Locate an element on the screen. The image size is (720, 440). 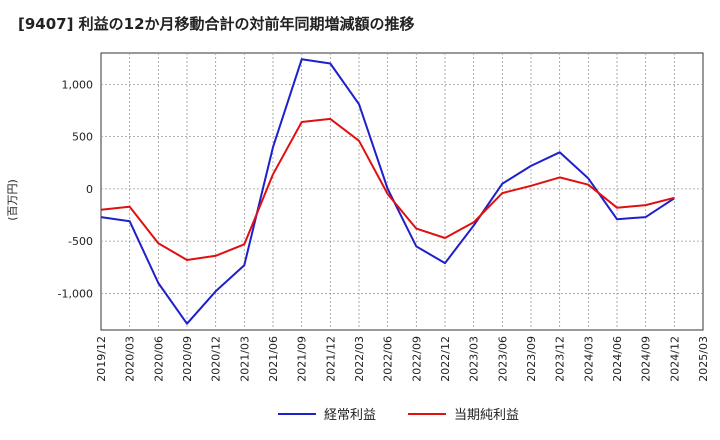
x-tick-label: 2020/06 is located at coordinates (158, 359).